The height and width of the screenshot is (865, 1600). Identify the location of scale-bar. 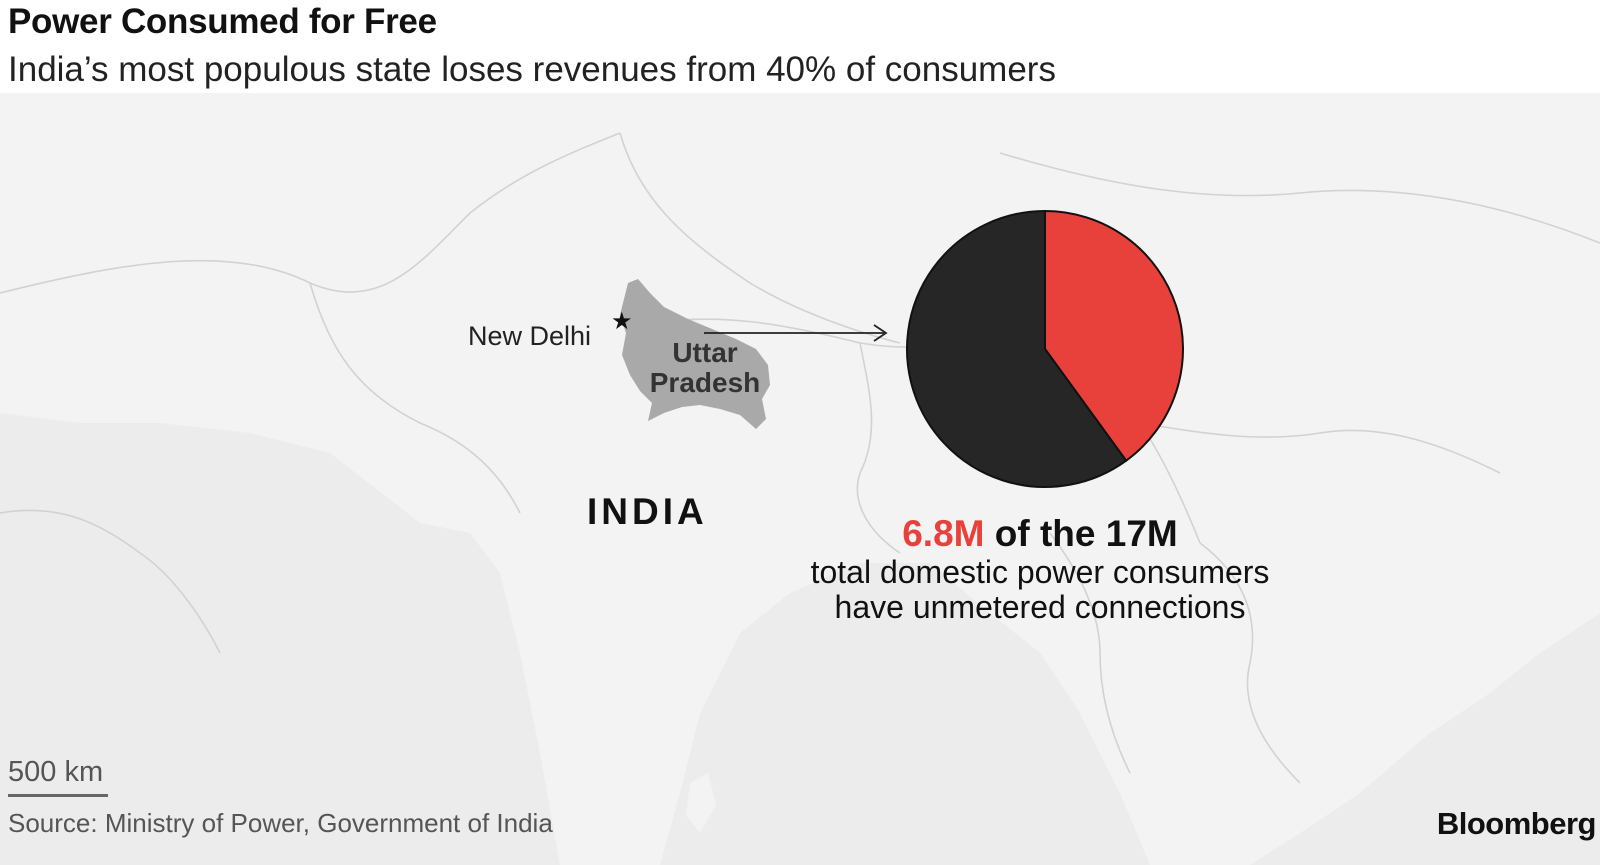
(58, 795).